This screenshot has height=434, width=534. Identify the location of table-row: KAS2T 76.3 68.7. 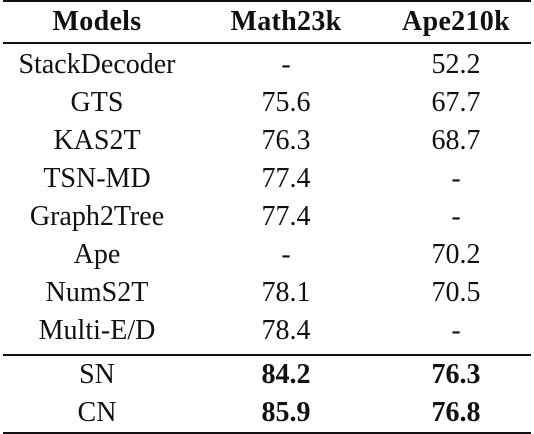
(267, 141).